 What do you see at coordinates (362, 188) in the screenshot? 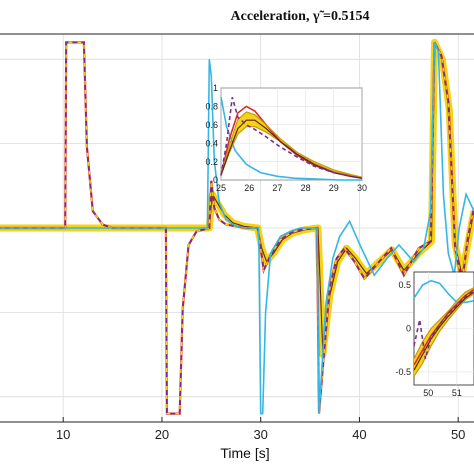
I see `inset-x-tick-label: 30` at bounding box center [362, 188].